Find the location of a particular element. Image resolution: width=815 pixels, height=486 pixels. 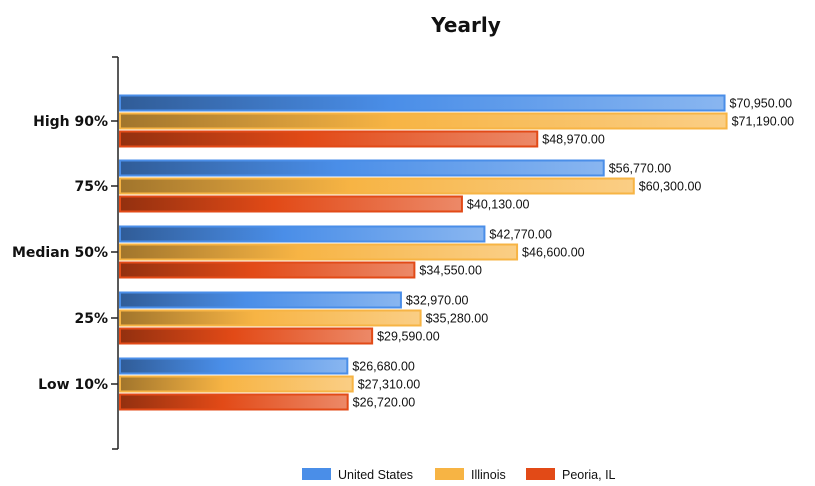

data-label: $29,590.00 is located at coordinates (408, 337).